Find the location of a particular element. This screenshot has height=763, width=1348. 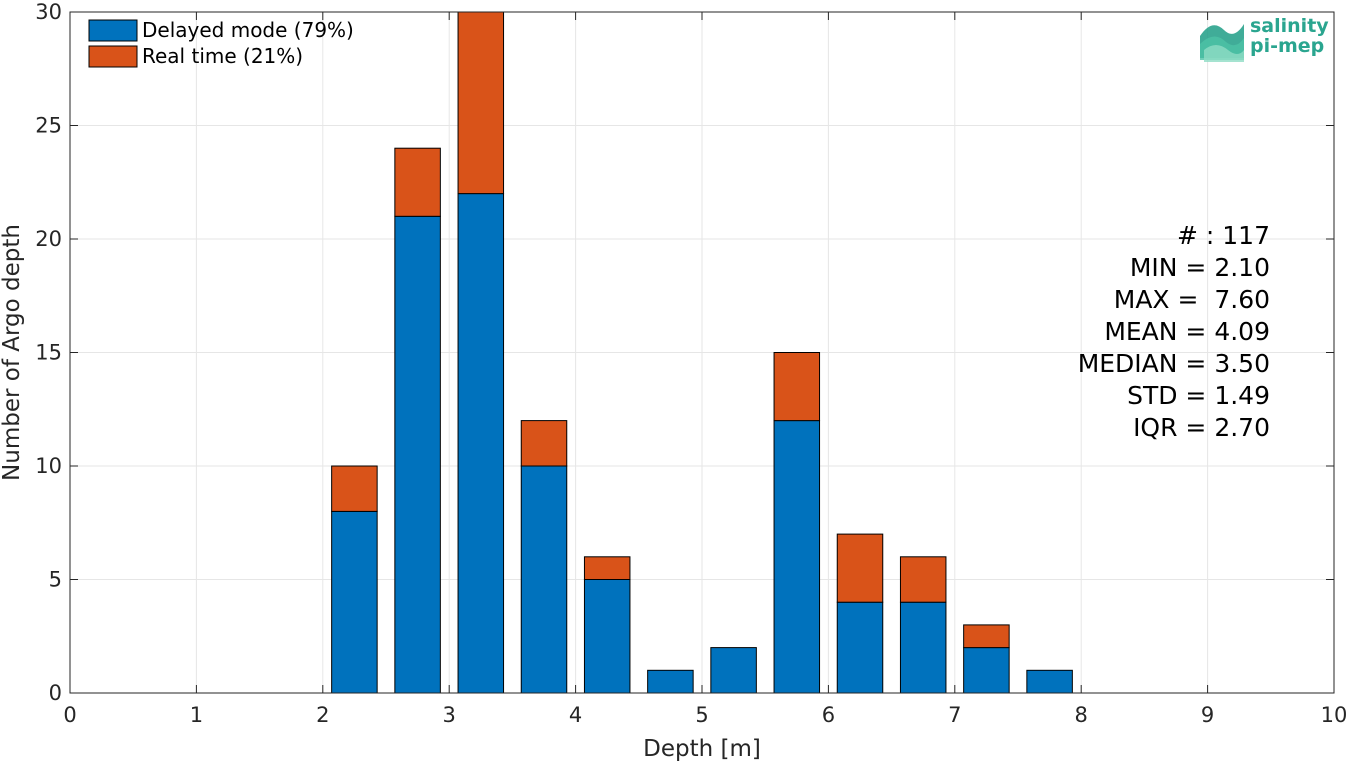

y-tick-label: 30 is located at coordinates (48, 12).